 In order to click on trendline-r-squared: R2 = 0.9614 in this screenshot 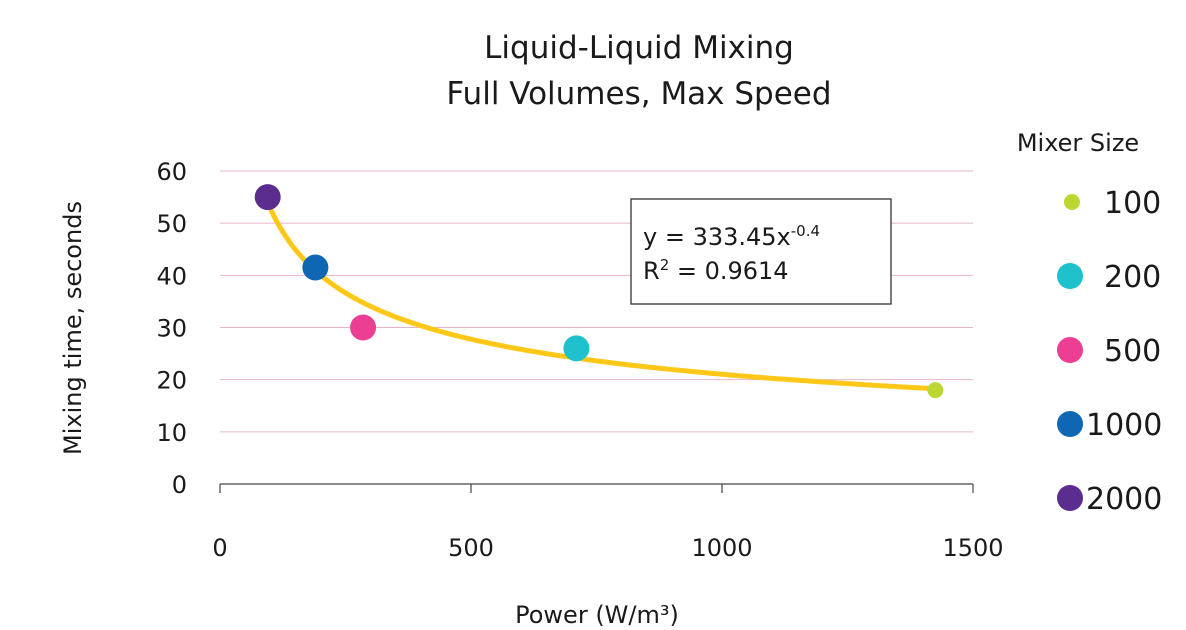, I will do `click(716, 270)`.